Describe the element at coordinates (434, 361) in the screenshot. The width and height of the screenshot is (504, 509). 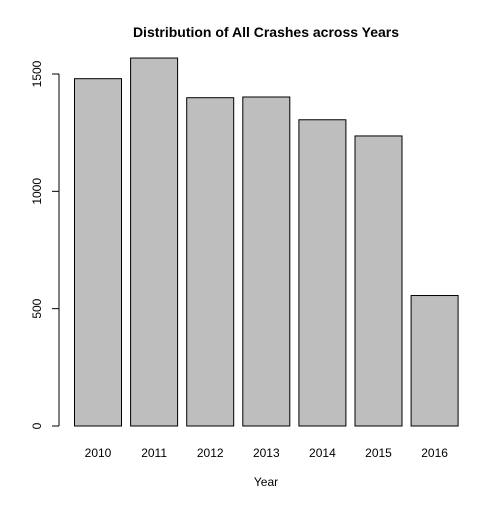
I see `bar-2016` at that location.